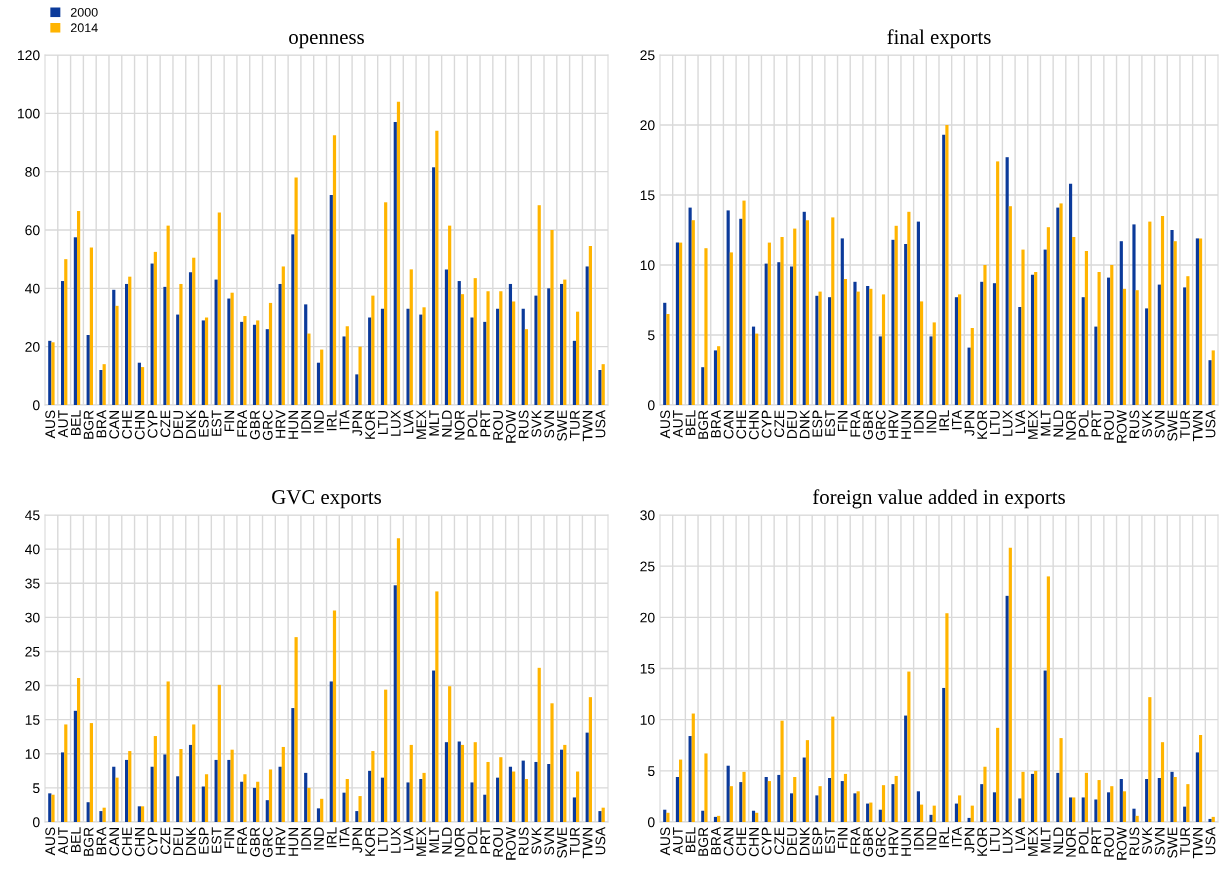 This screenshot has height=873, width=1224. What do you see at coordinates (830, 423) in the screenshot?
I see `x-tick-label: EST` at bounding box center [830, 423].